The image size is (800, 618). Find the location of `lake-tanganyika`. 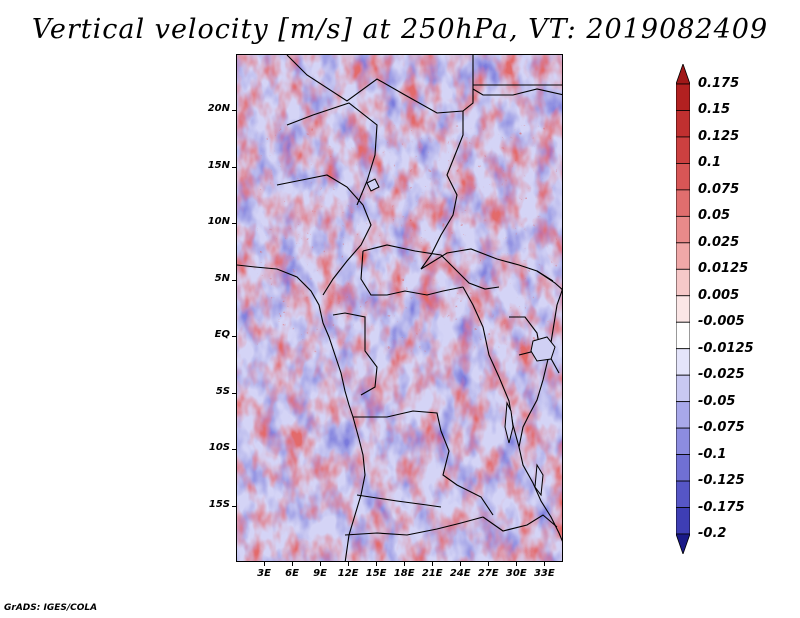

lake-tanganyika is located at coordinates (509, 422).